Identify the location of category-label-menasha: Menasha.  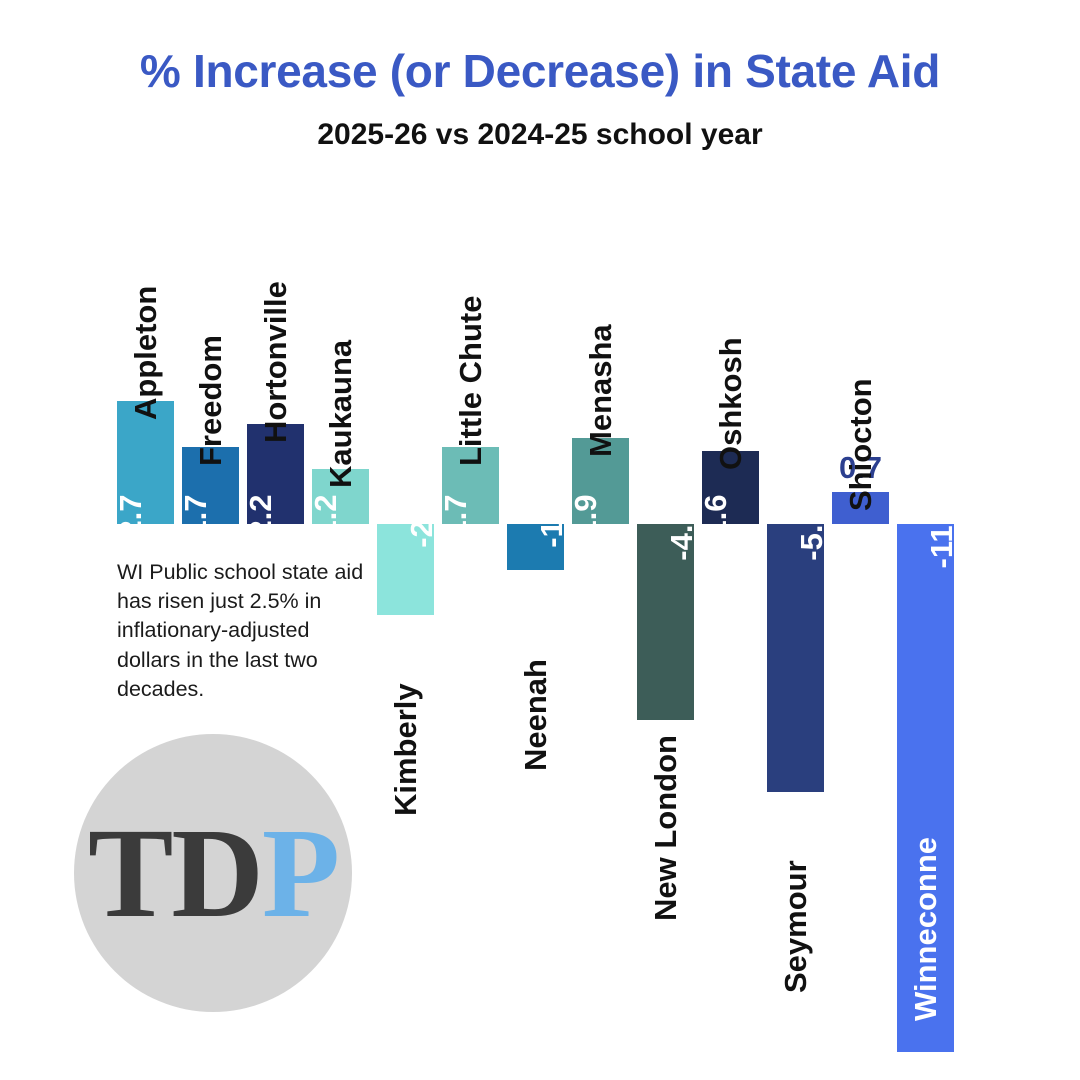
(600, 390).